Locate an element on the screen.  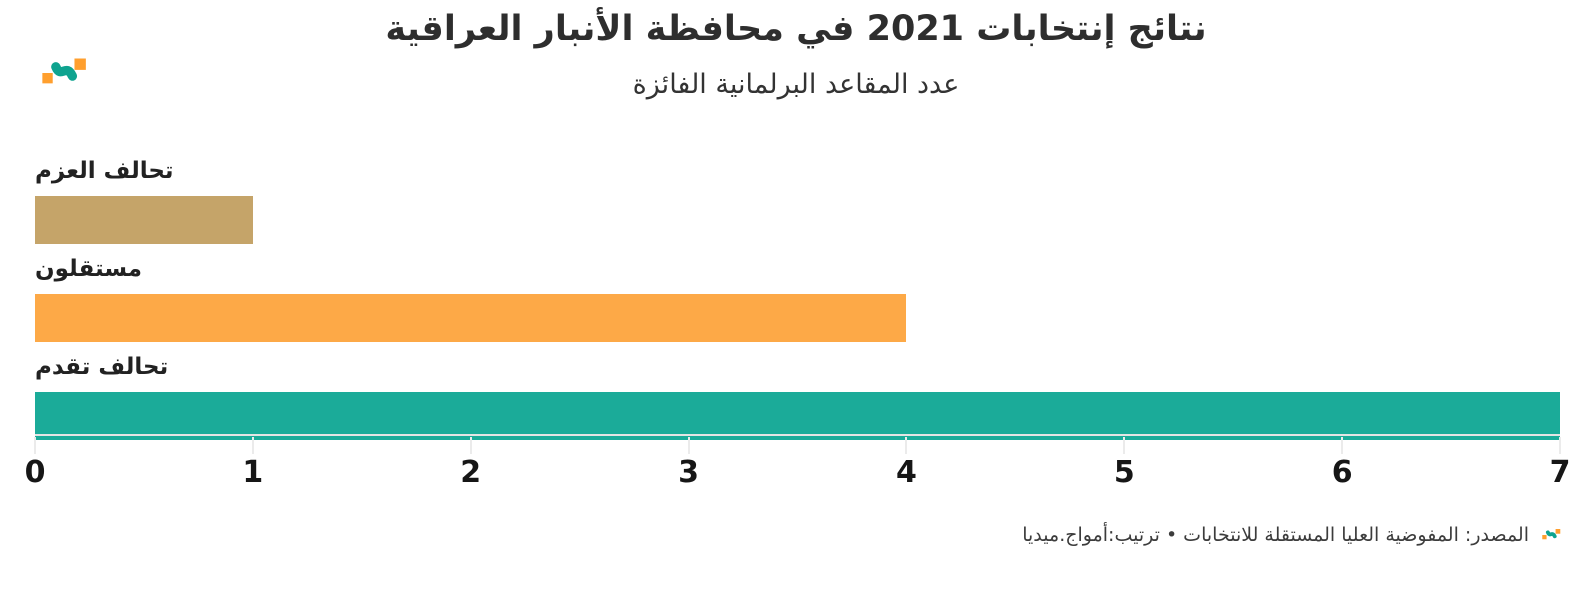
amwaj-logo-small-icon is located at coordinates (1550, 535).